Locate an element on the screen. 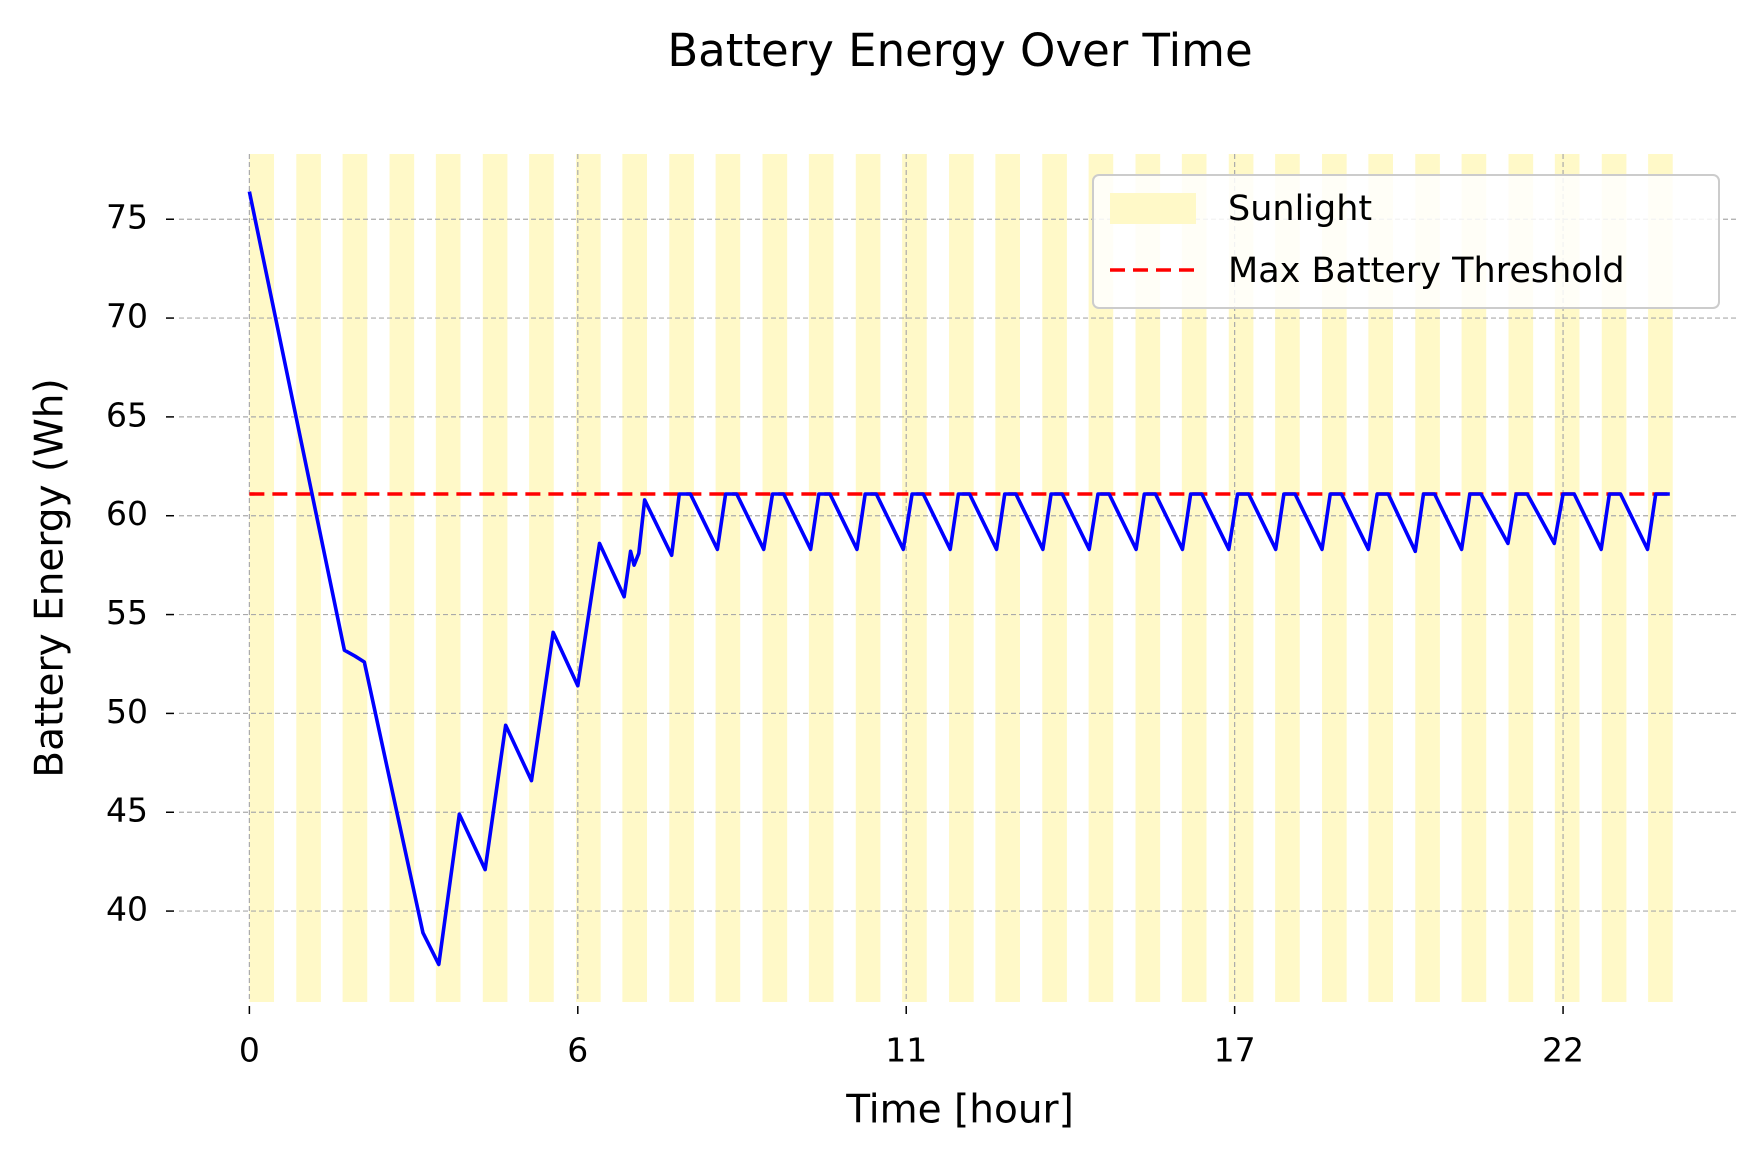 The width and height of the screenshot is (1761, 1160). y-tick-label: 60 is located at coordinates (127, 513).